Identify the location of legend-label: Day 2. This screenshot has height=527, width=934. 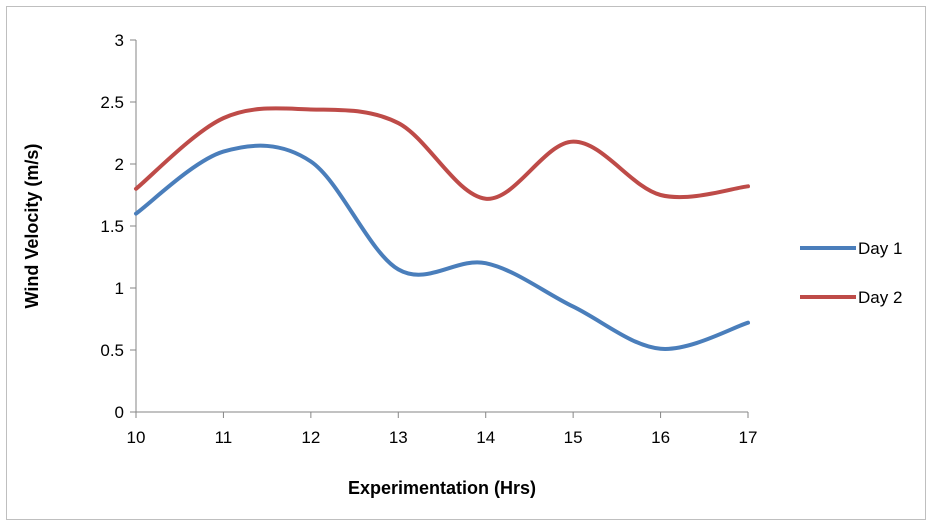
(880, 297).